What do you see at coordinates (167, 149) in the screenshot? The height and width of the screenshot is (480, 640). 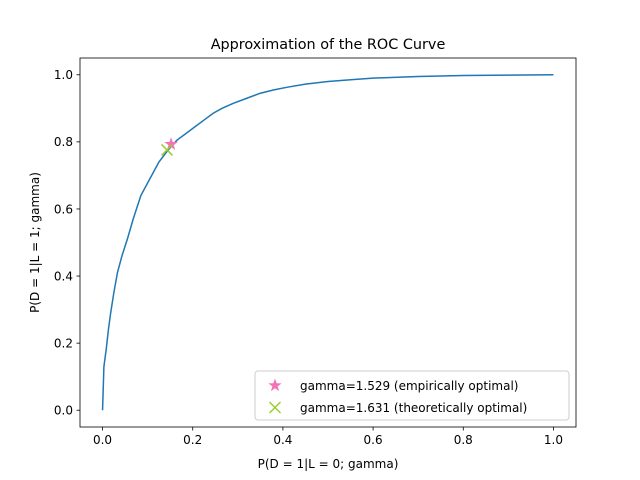 I see `theoretical-optimum-x-icon` at bounding box center [167, 149].